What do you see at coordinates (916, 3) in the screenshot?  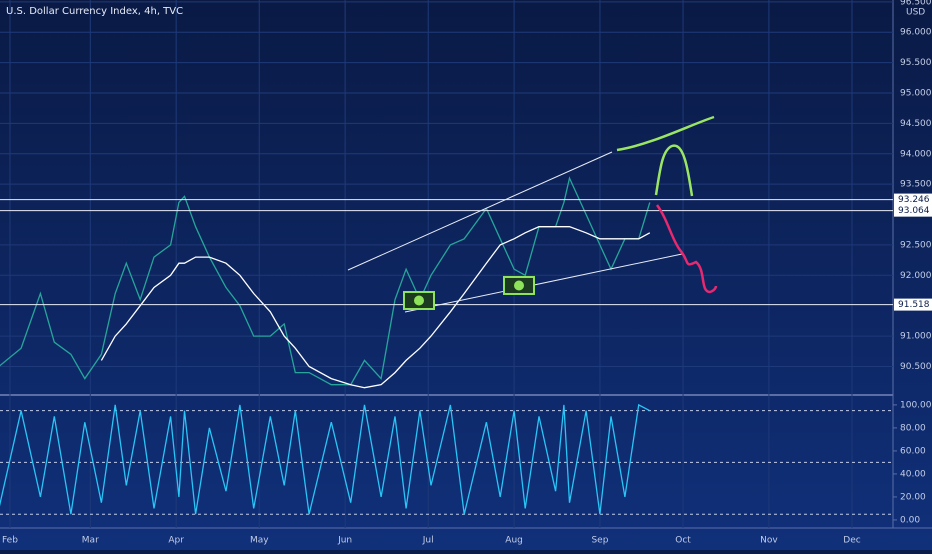 I see `y-tick-label: 96.500` at bounding box center [916, 3].